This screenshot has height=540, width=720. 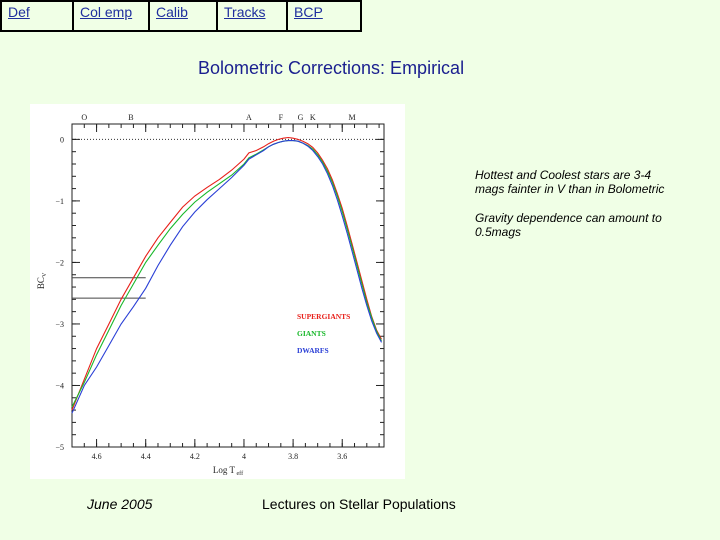 I want to click on spectral-type-label: M, so click(x=352, y=117).